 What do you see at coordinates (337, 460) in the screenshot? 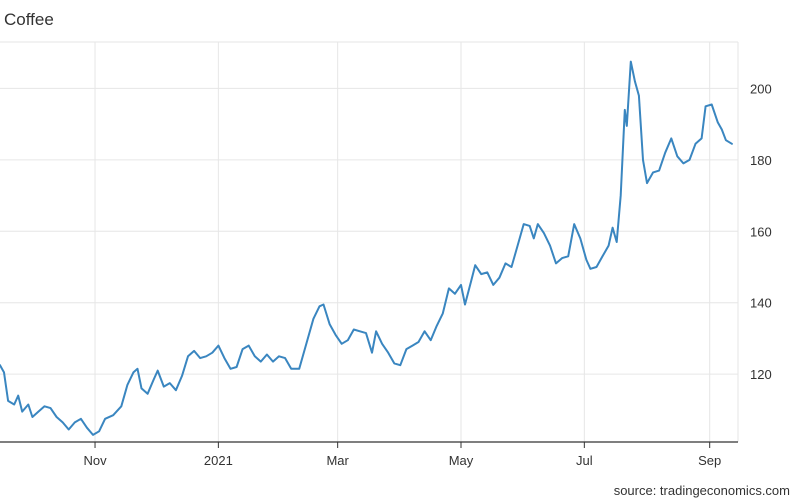
I see `x-tick-label-mar: Mar` at bounding box center [337, 460].